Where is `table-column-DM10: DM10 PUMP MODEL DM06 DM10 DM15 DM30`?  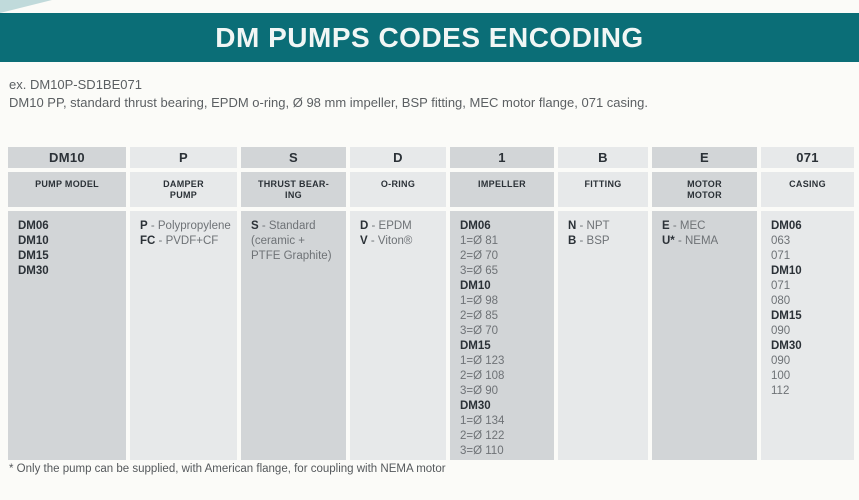 table-column-DM10: DM10 PUMP MODEL DM06 DM10 DM15 DM30 is located at coordinates (67, 303).